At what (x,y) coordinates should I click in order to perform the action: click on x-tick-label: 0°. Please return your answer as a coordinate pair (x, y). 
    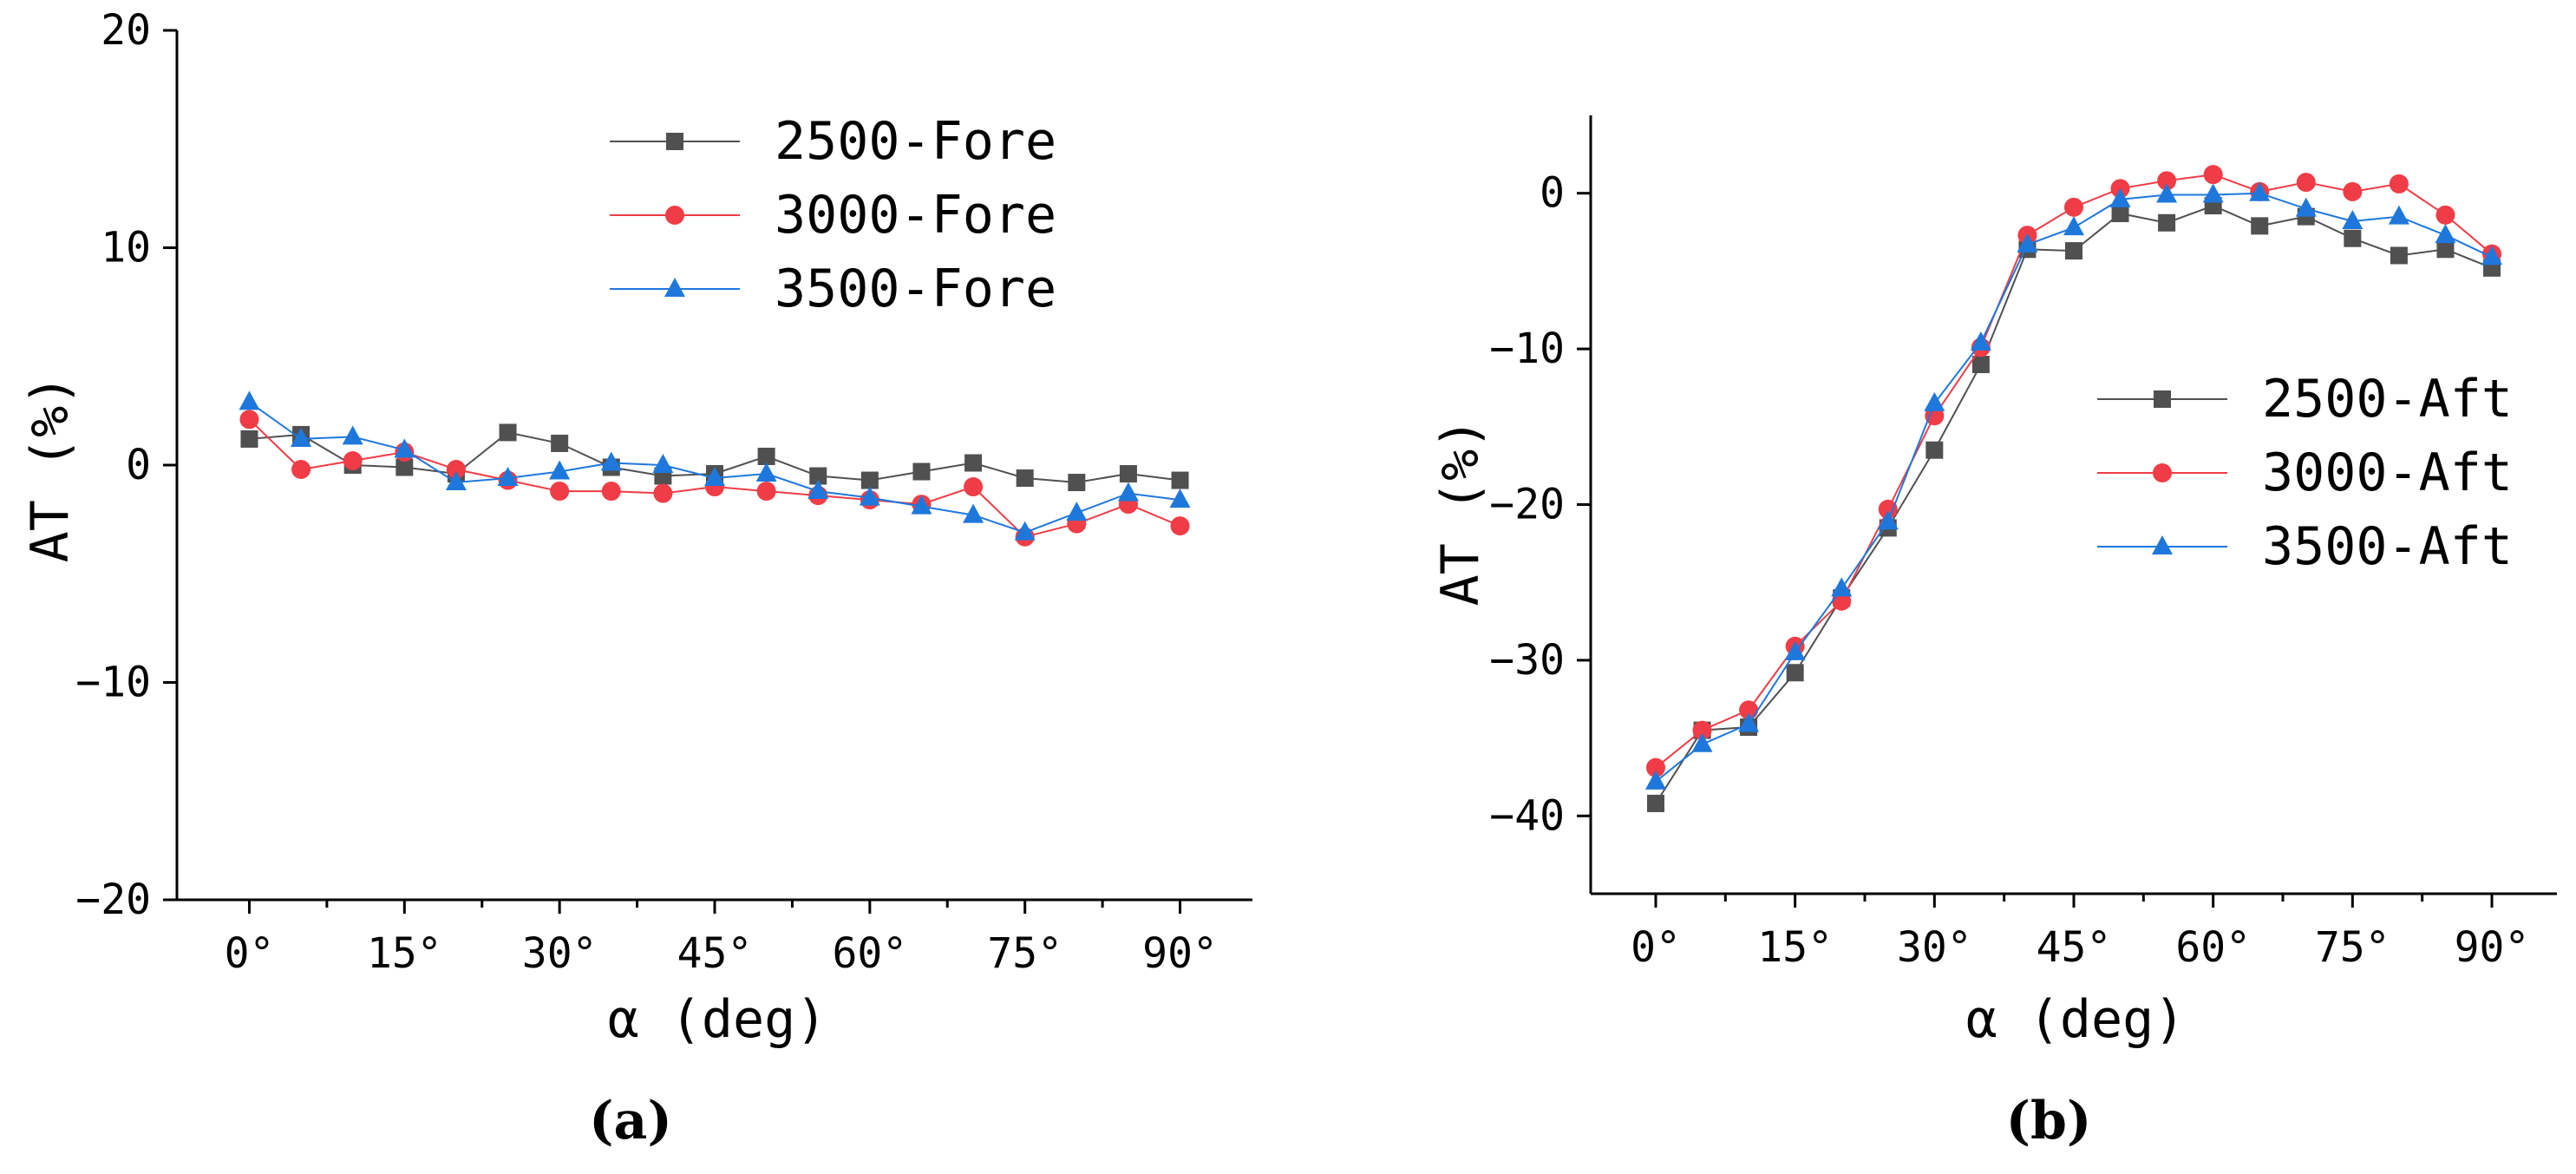
    Looking at the image, I should click on (1656, 947).